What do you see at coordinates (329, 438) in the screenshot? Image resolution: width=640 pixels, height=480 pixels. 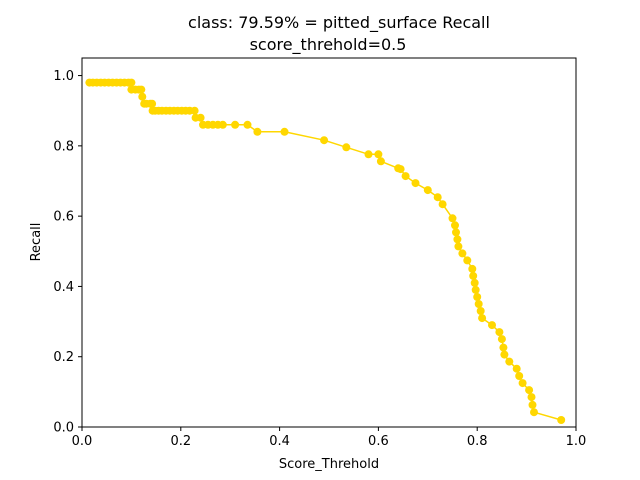 I see `x-axis-ticks: 0.0 0.2 0.4 0.6 0.8 1.0` at bounding box center [329, 438].